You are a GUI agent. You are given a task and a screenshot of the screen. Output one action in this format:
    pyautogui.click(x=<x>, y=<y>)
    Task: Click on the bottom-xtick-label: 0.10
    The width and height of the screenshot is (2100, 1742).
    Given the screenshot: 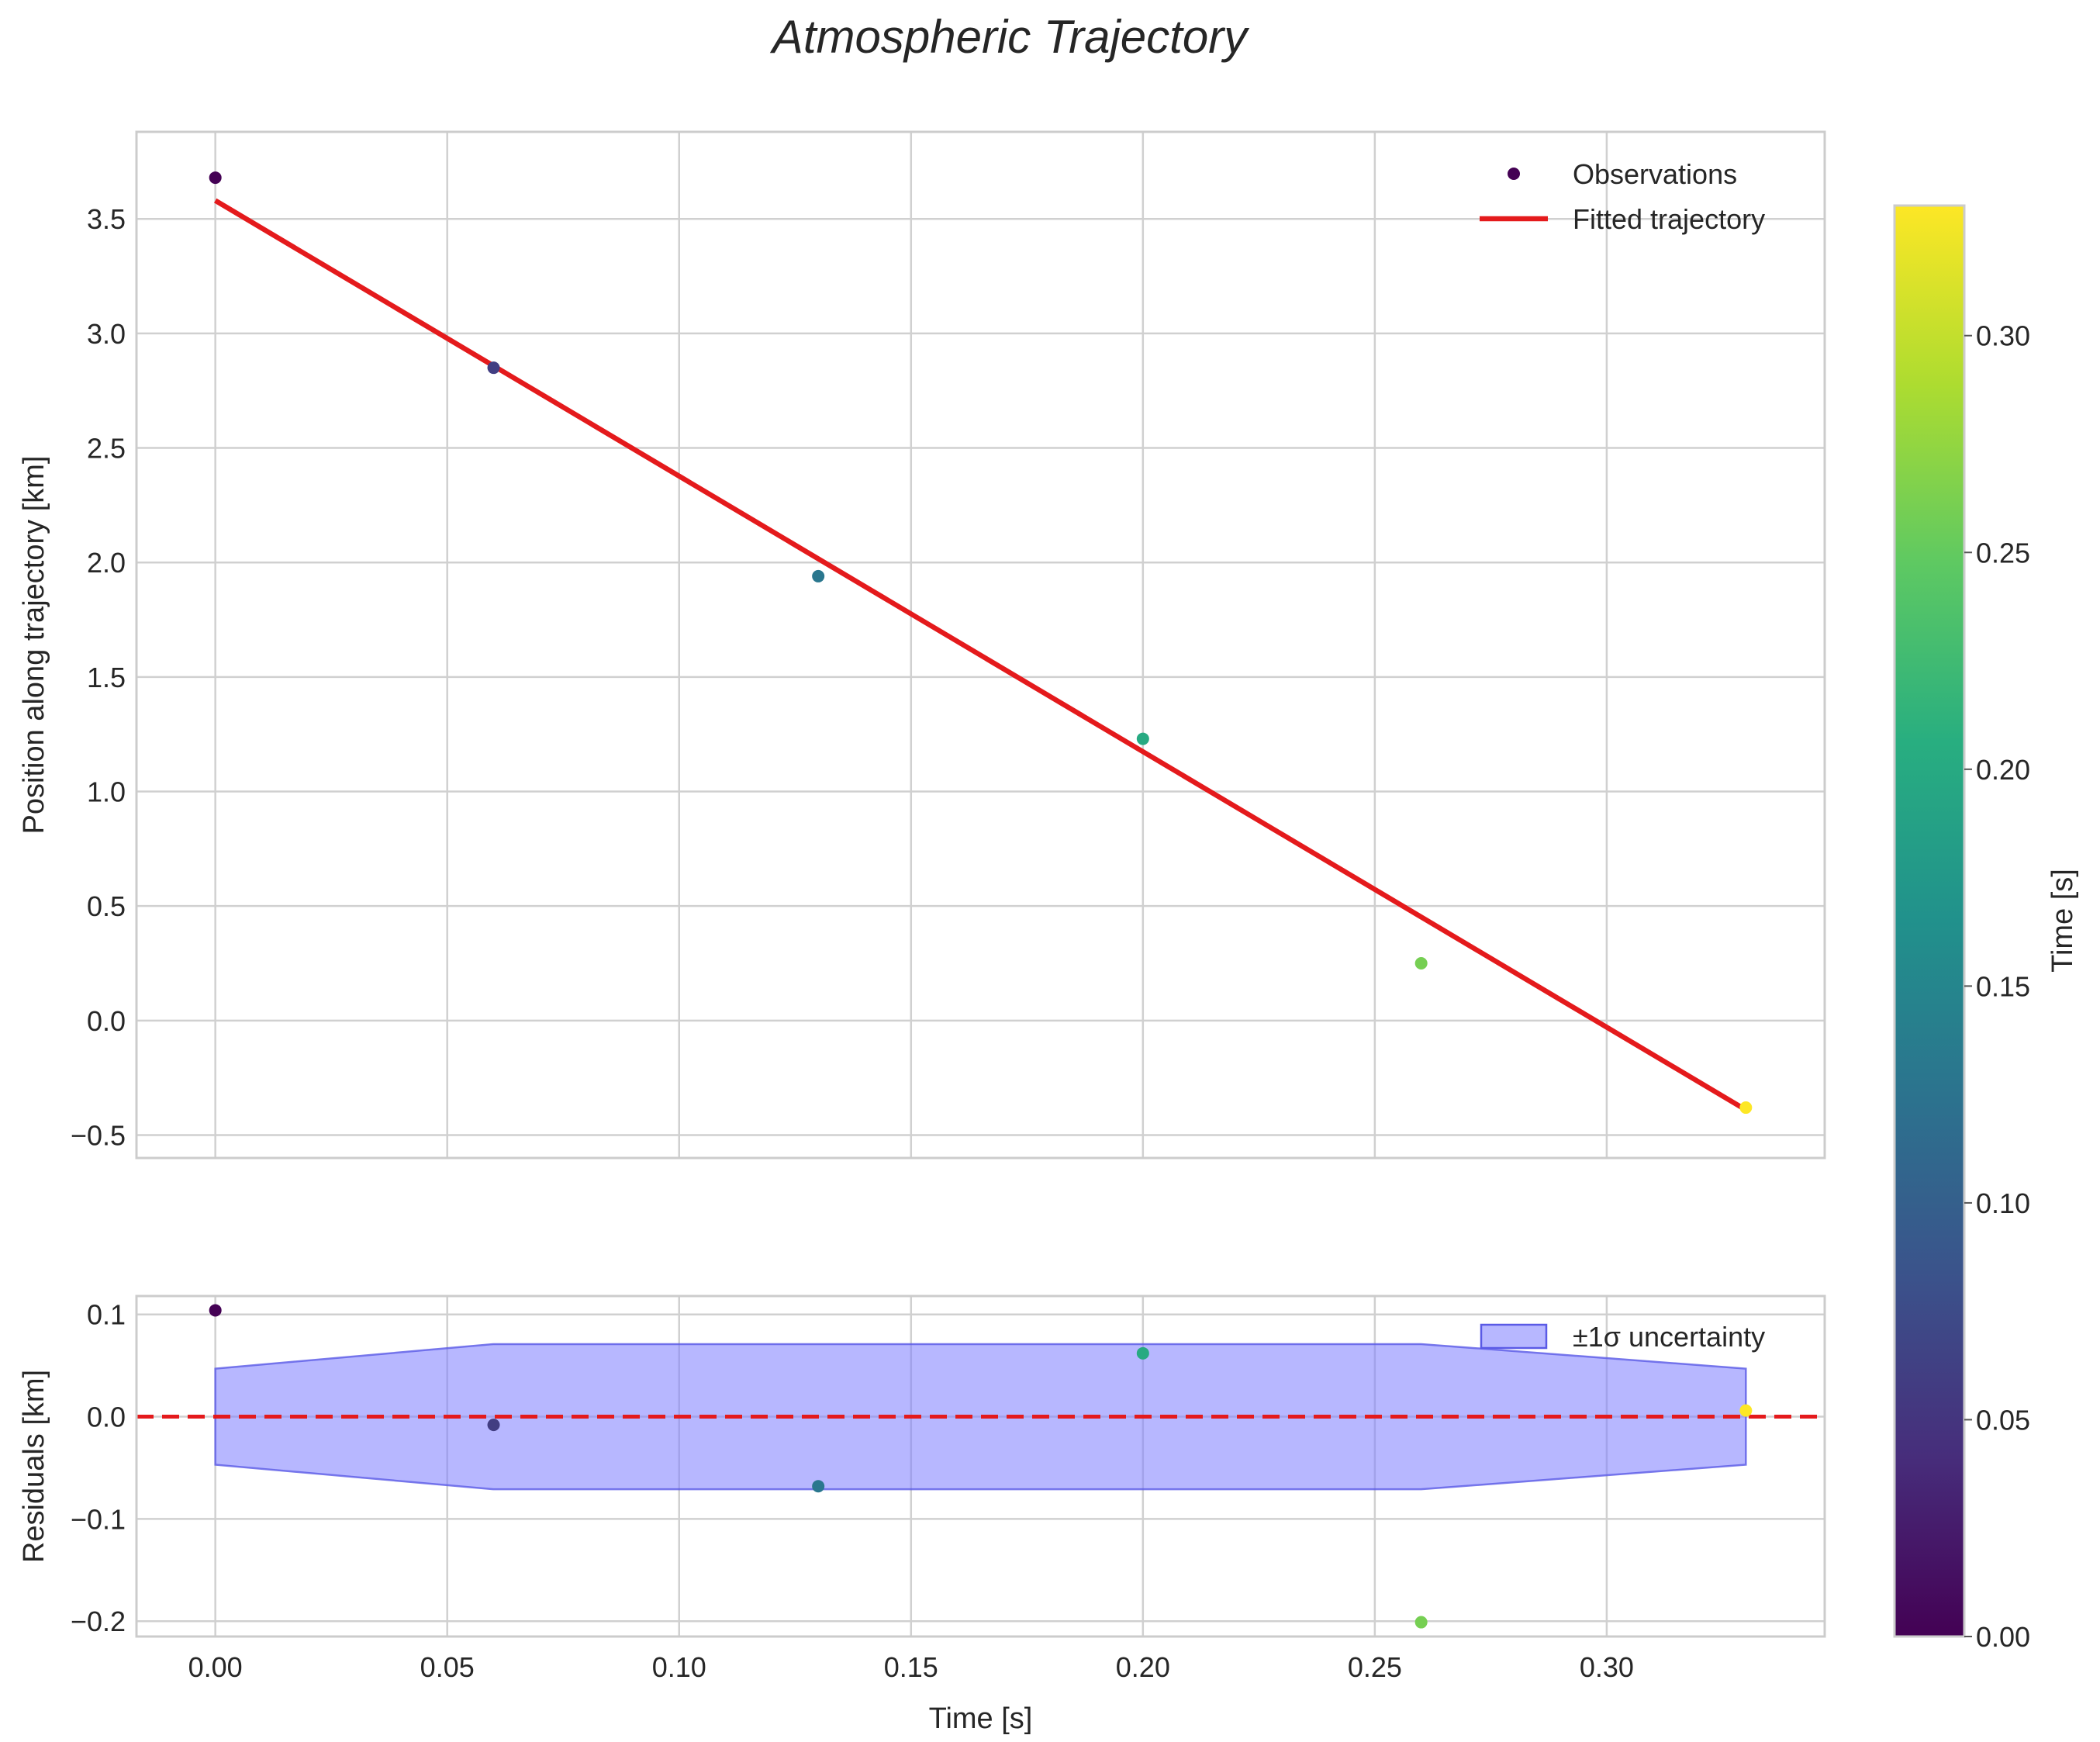 What is the action you would take?
    pyautogui.click(x=679, y=1667)
    